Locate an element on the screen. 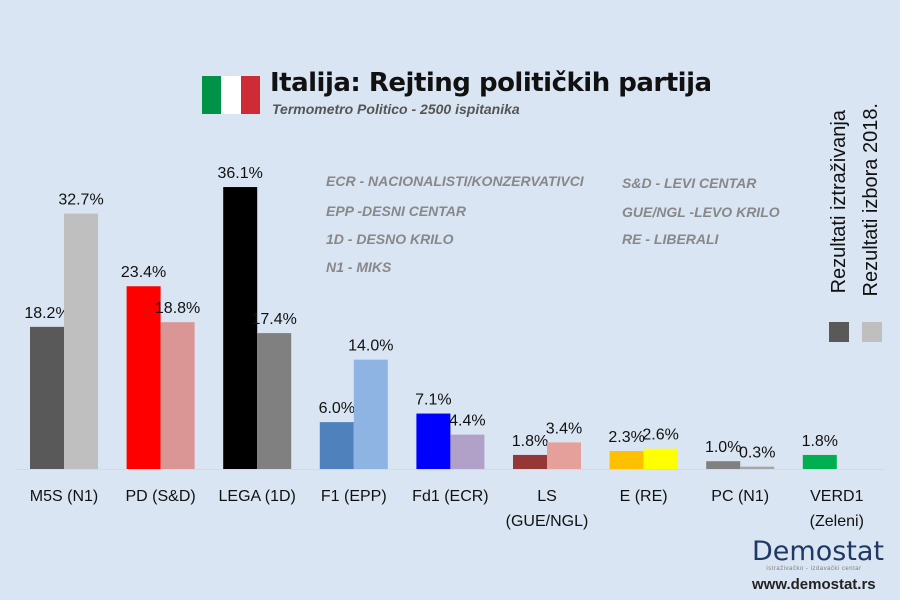 The image size is (900, 600). logo-name: Demostat is located at coordinates (818, 551).